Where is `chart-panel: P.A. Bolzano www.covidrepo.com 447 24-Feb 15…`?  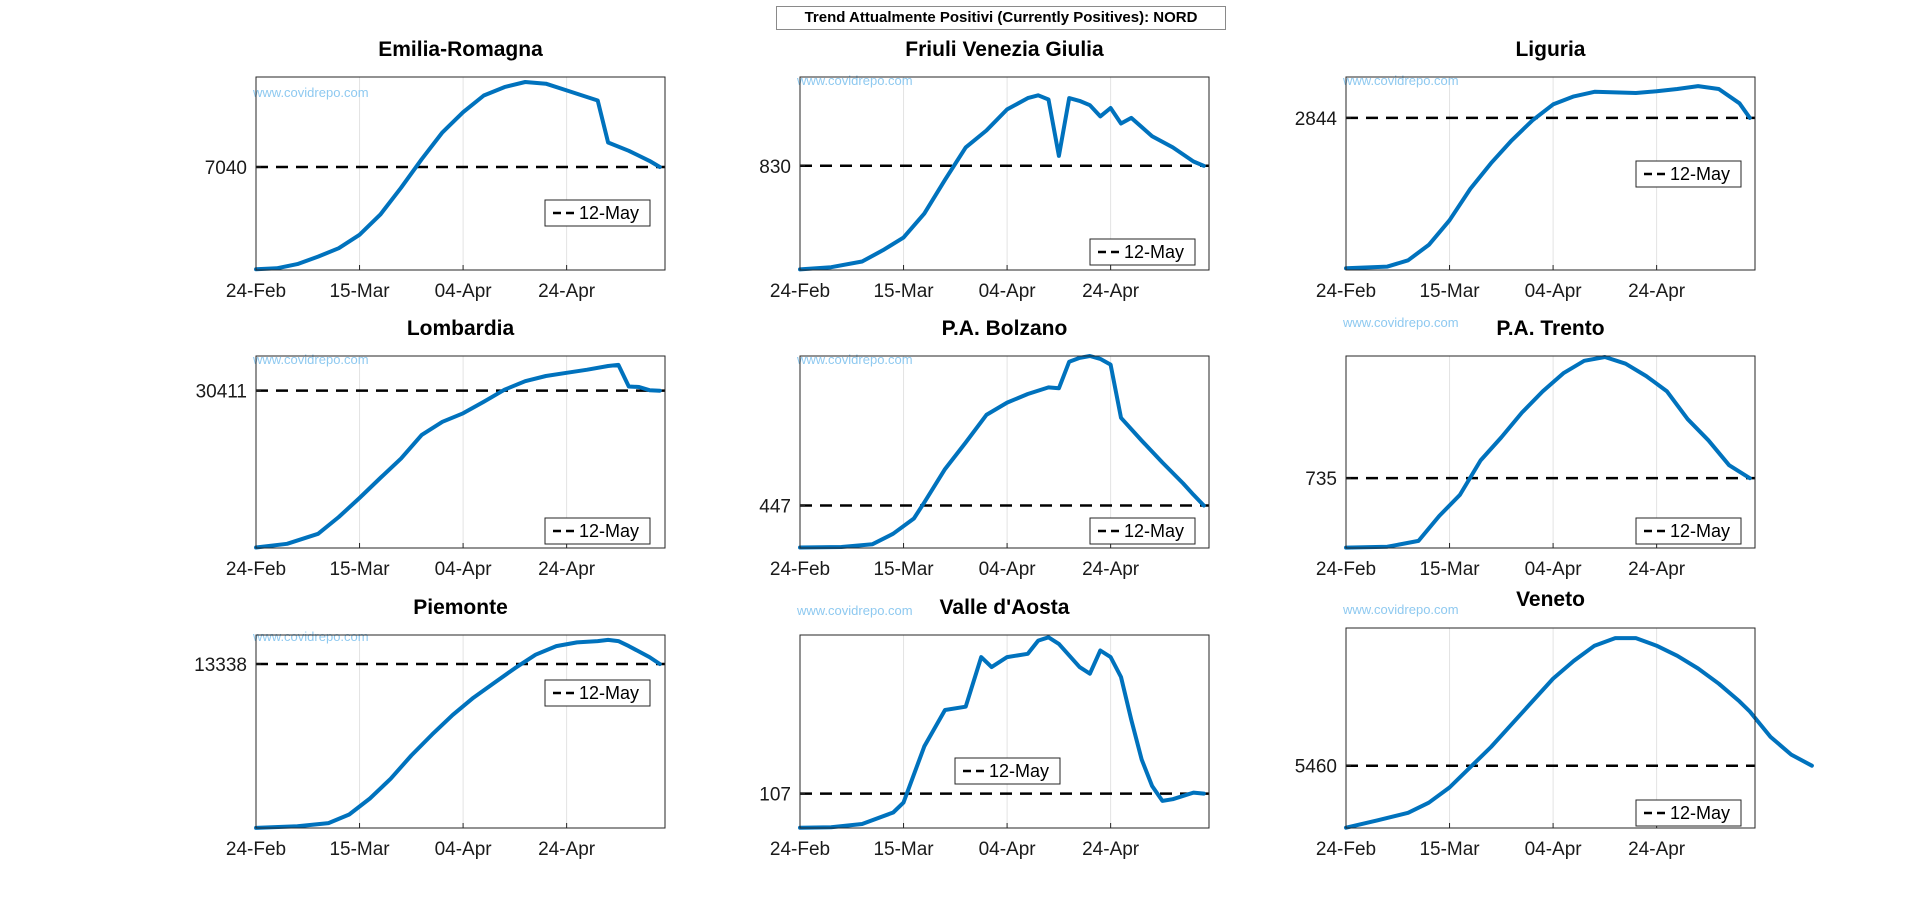 chart-panel: P.A. Bolzano www.covidrepo.com 447 24-Feb 15… is located at coordinates (984, 448).